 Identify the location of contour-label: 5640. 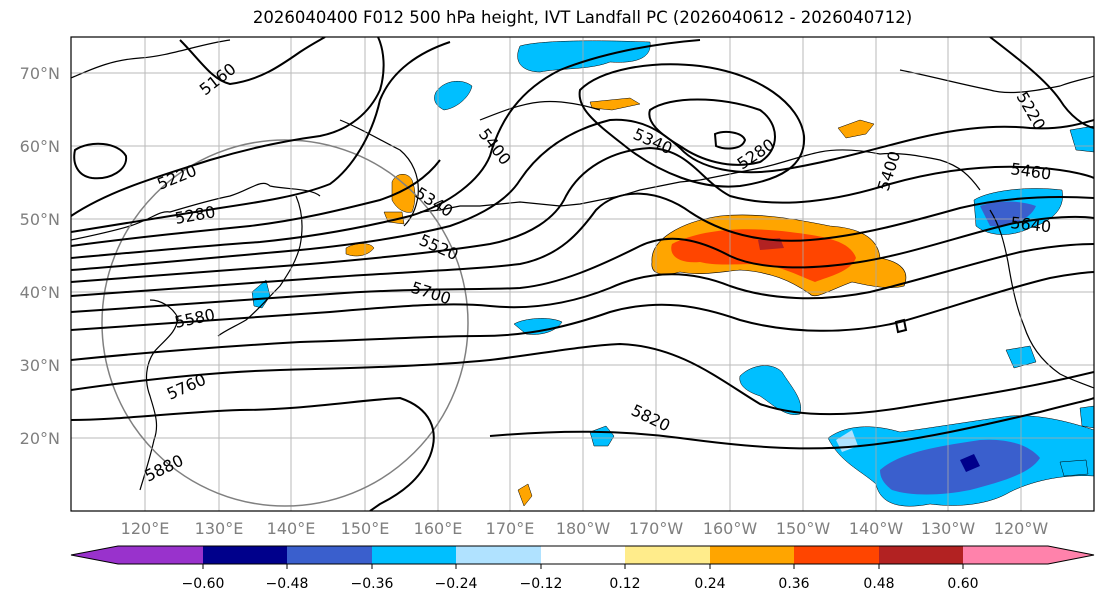
(1031, 224).